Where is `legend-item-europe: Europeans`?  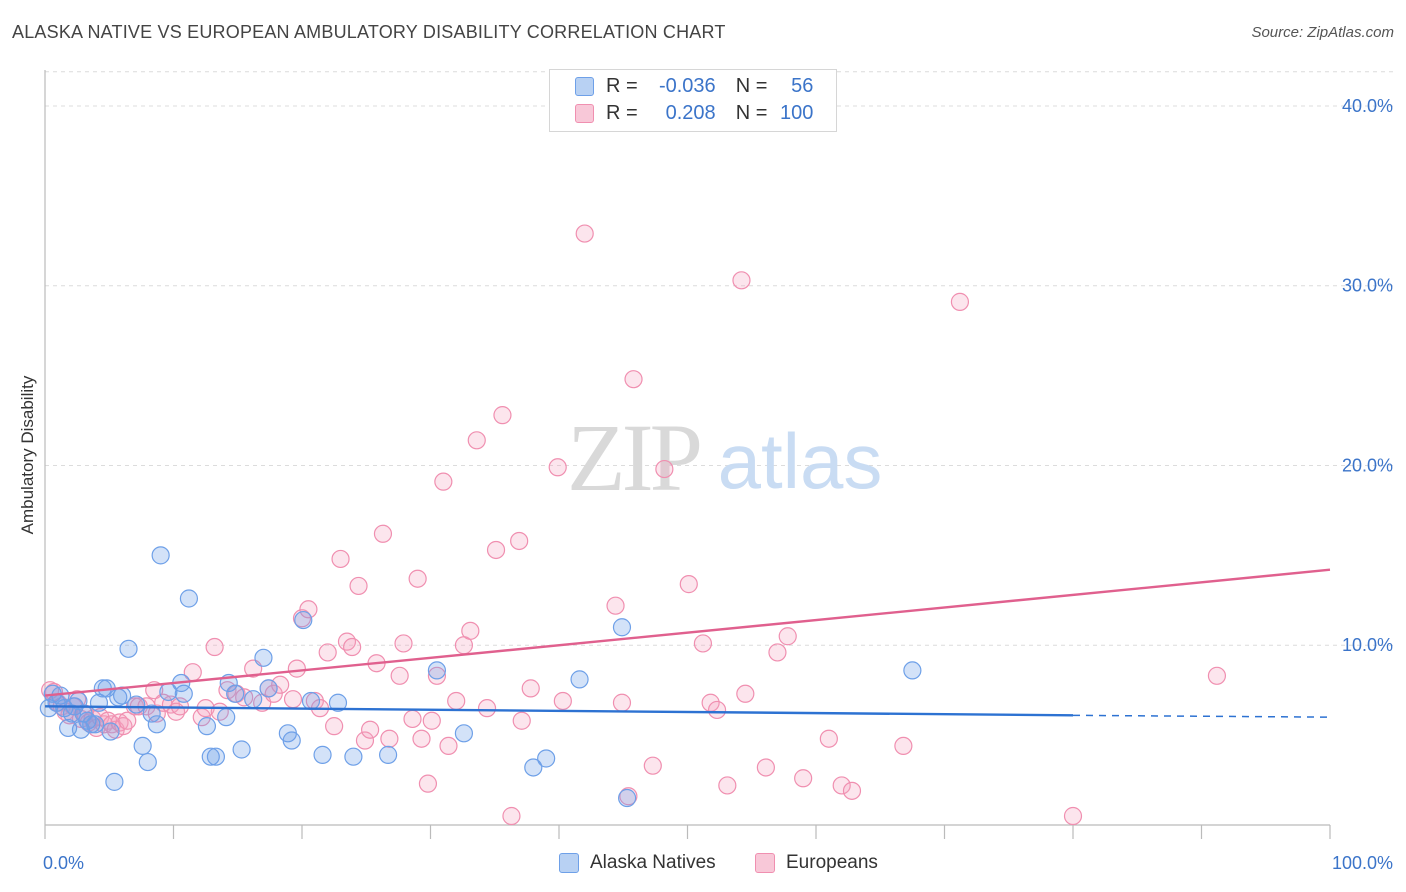
legend-item-europe: Europeans is located at coordinates (816, 863).